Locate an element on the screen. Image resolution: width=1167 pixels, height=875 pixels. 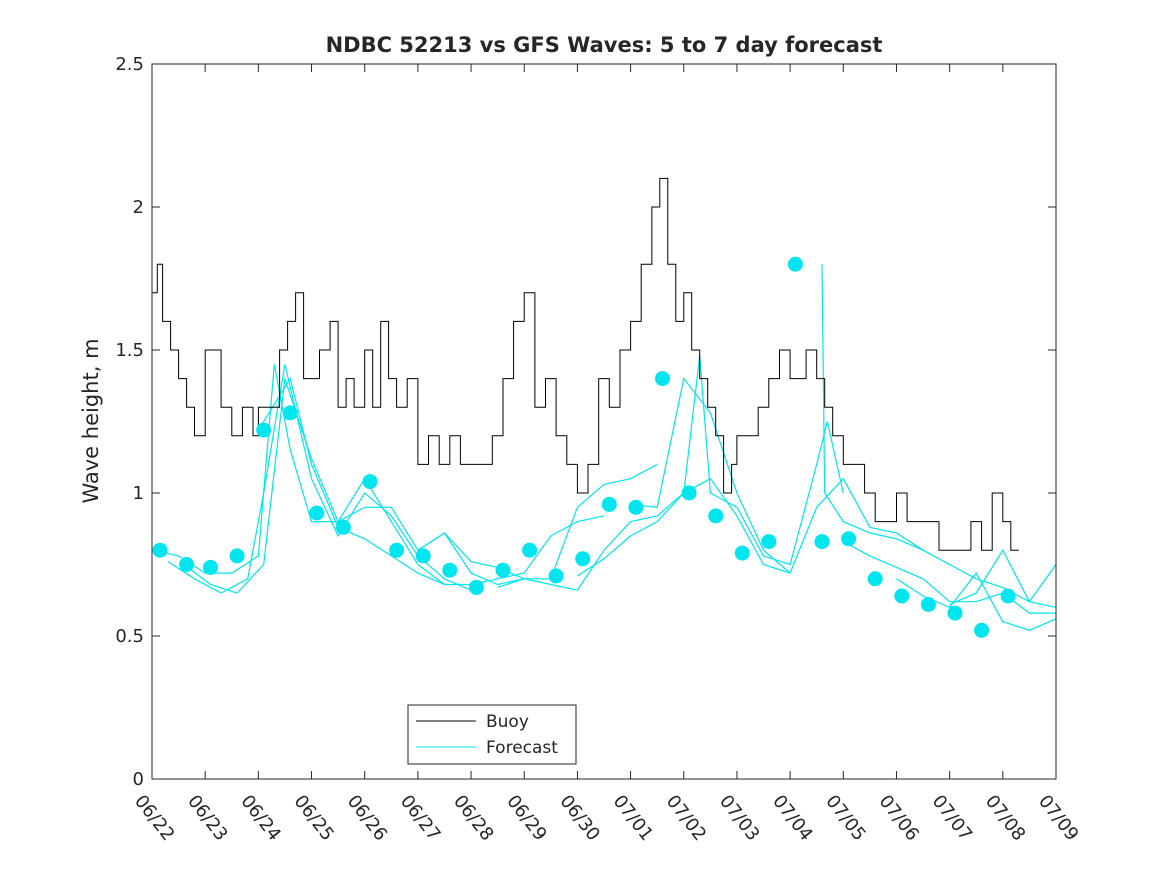
legend-label-buoy: Buoy is located at coordinates (507, 722).